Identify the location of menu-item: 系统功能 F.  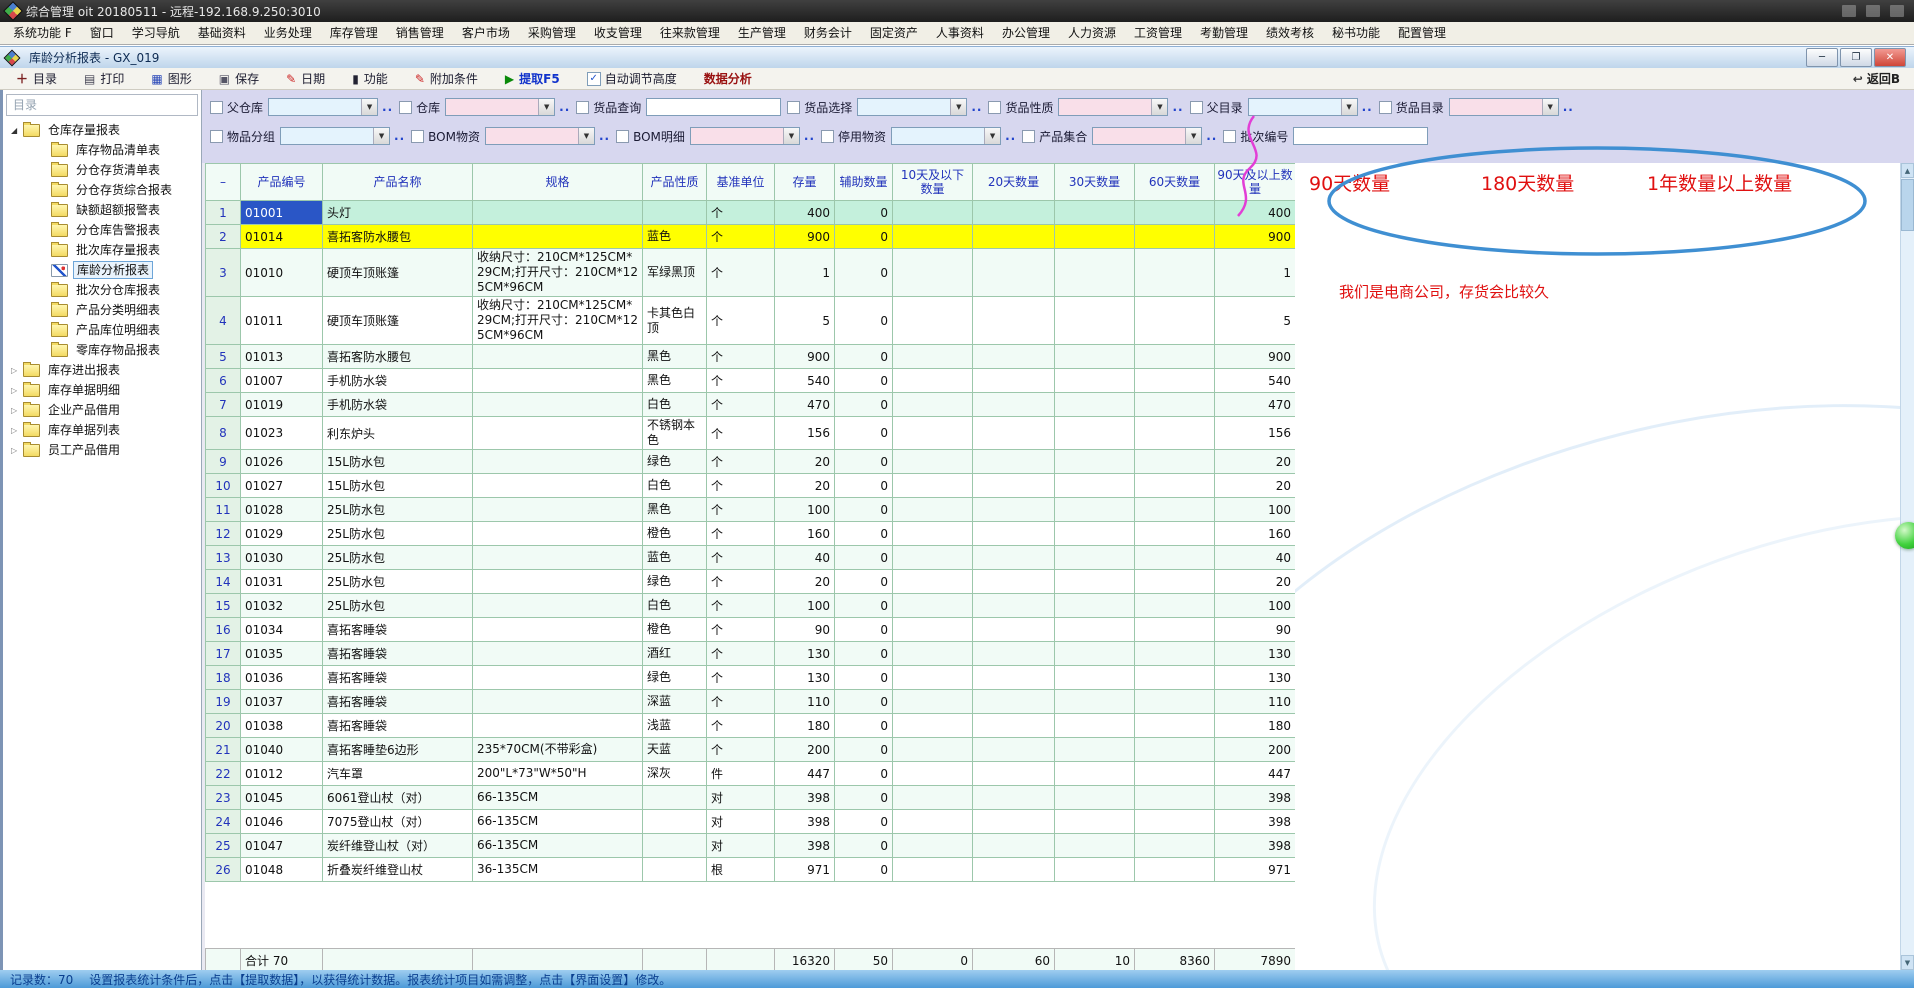
(42, 33).